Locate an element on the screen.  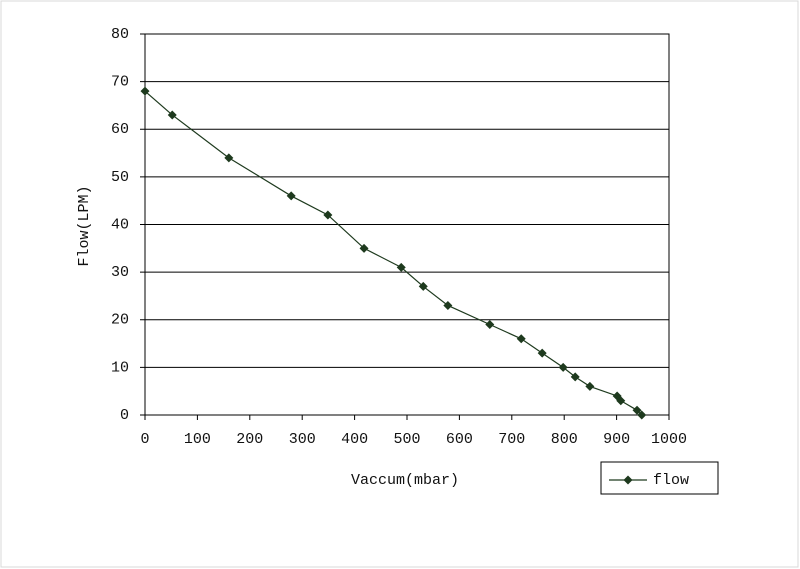
y-axis-label: Flow(LPM) is located at coordinates (84, 225).